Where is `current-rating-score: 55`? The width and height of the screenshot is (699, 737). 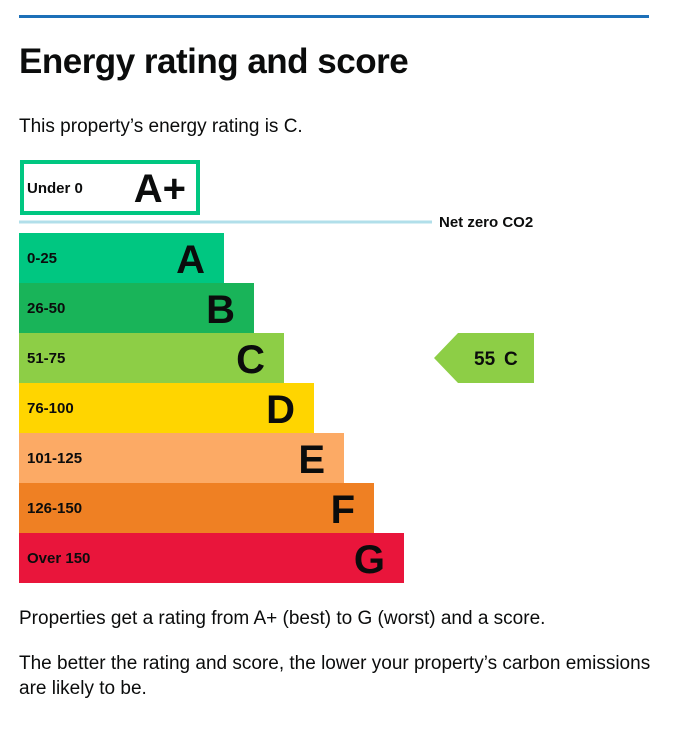
current-rating-score: 55 is located at coordinates (485, 359).